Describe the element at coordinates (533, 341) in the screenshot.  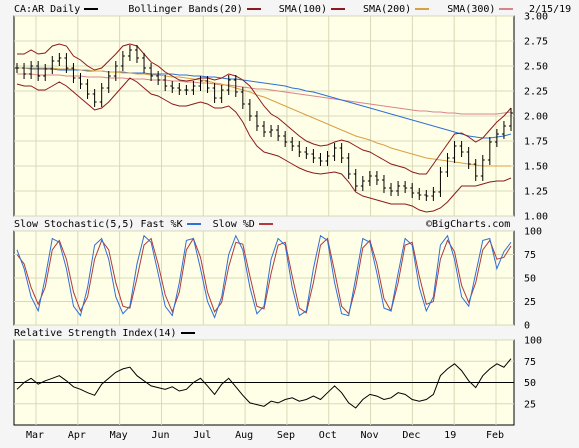
I see `rsi-tick-label: 100` at that location.